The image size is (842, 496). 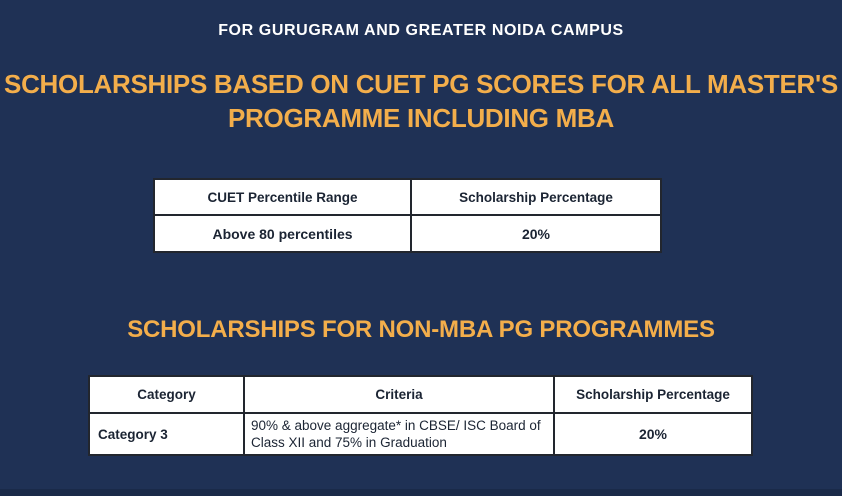 What do you see at coordinates (421, 329) in the screenshot?
I see `non-mba-section-title: SCHOLARSHIPS FOR NON-MBA PG PROGRAMMES` at bounding box center [421, 329].